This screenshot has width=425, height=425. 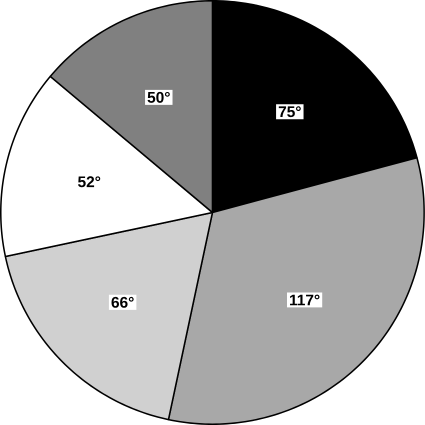 What do you see at coordinates (159, 97) in the screenshot?
I see `data-label: 50°` at bounding box center [159, 97].